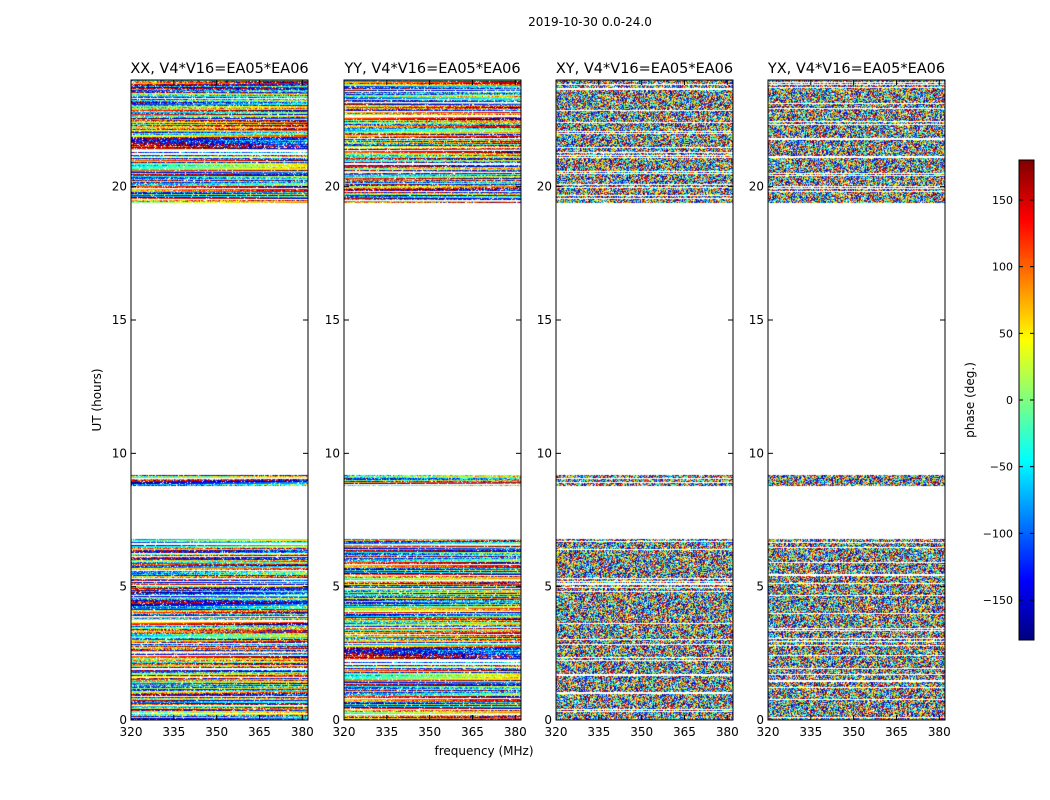 The image size is (1050, 800). What do you see at coordinates (998, 600) in the screenshot?
I see `colorbar-tick-label: −150` at bounding box center [998, 600].